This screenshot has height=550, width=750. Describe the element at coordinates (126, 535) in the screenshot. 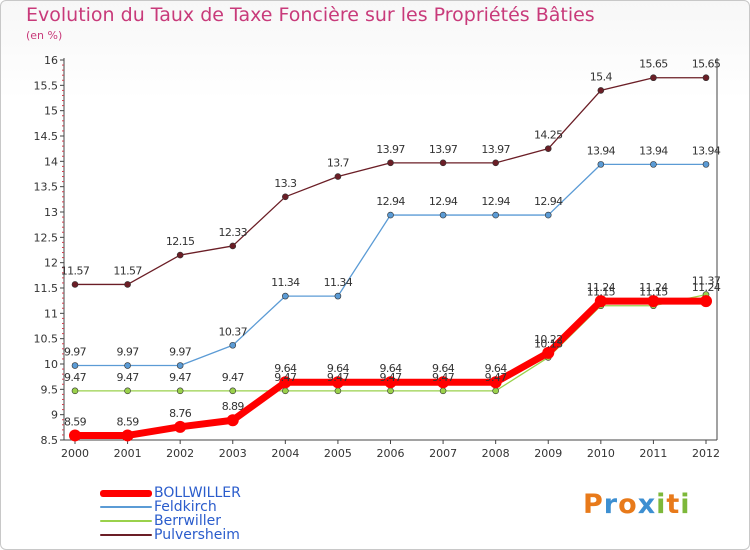

I see `legend-swatch-pulversheim` at that location.